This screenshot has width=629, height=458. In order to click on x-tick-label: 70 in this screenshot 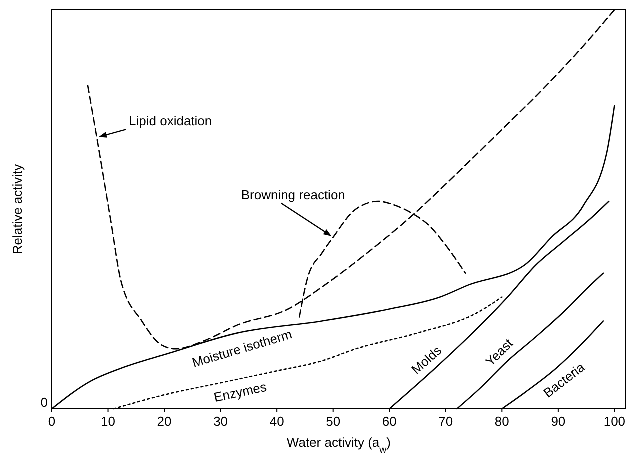, I will do `click(446, 421)`.